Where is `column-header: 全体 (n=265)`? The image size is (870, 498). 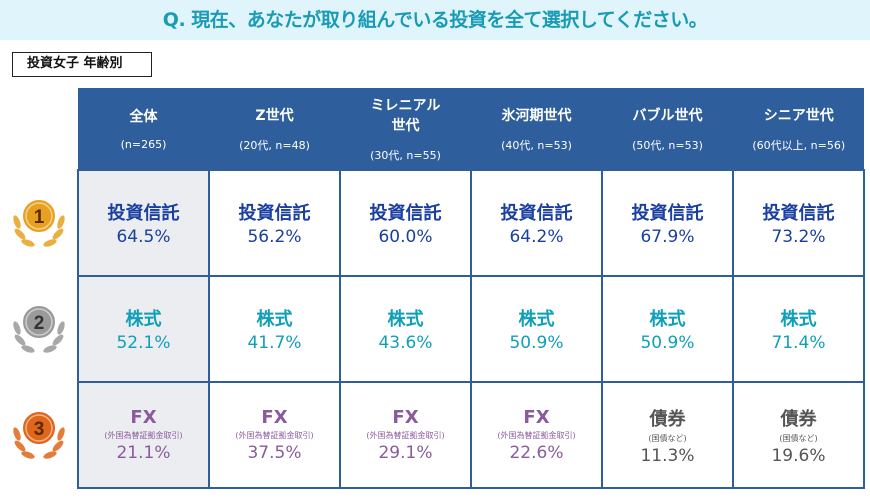 column-header: 全体 (n=265) is located at coordinates (143, 129).